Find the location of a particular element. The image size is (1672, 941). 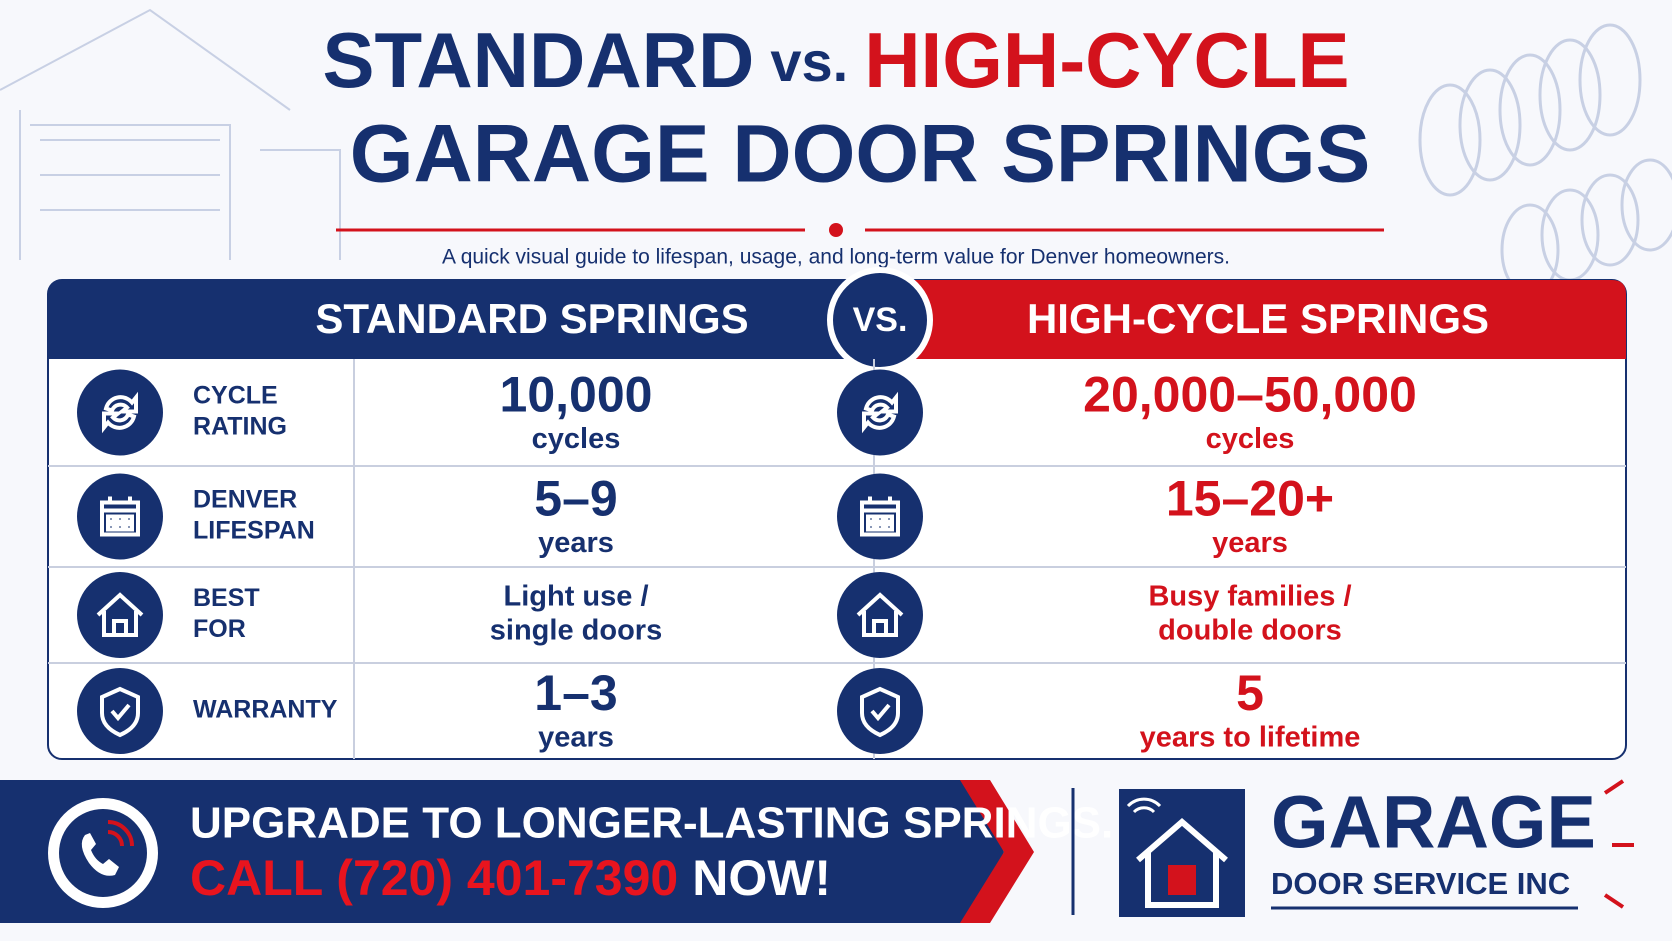

cta-banner is located at coordinates (502, 851).